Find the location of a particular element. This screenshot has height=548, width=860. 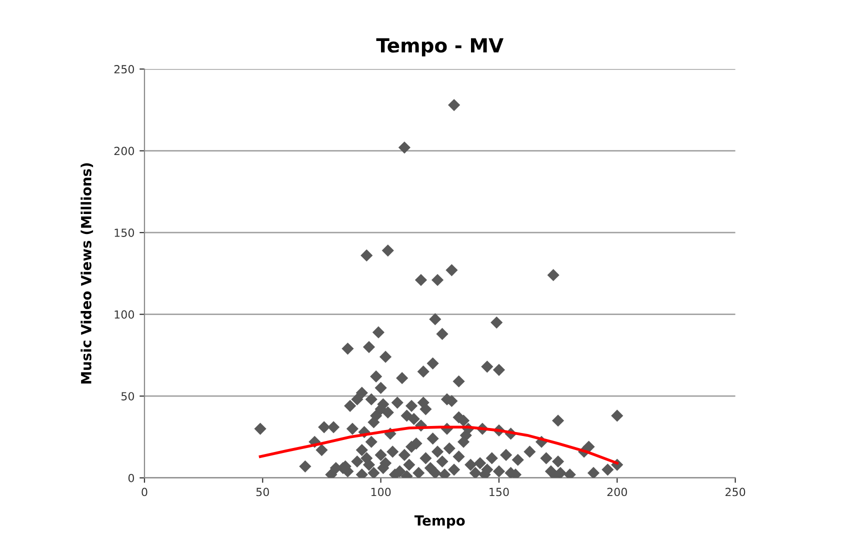

y-tick-label: 150 is located at coordinates (124, 232).